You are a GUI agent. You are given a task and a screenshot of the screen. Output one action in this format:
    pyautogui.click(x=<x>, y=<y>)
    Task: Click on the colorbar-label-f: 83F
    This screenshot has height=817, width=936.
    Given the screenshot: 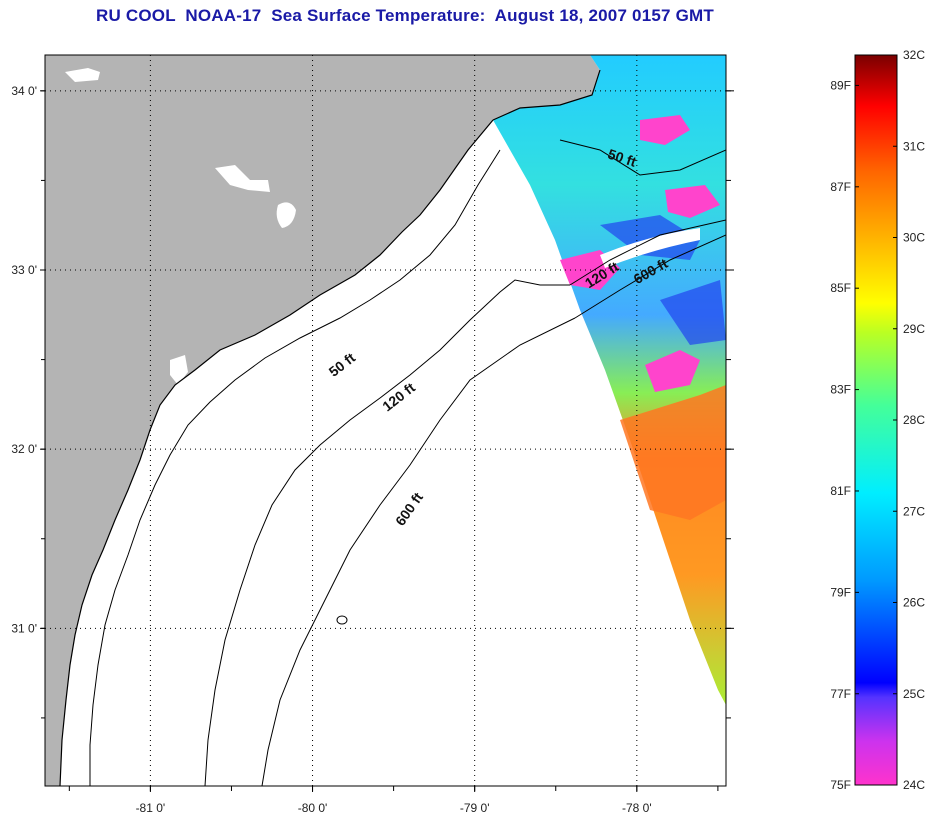 What is the action you would take?
    pyautogui.click(x=840, y=390)
    